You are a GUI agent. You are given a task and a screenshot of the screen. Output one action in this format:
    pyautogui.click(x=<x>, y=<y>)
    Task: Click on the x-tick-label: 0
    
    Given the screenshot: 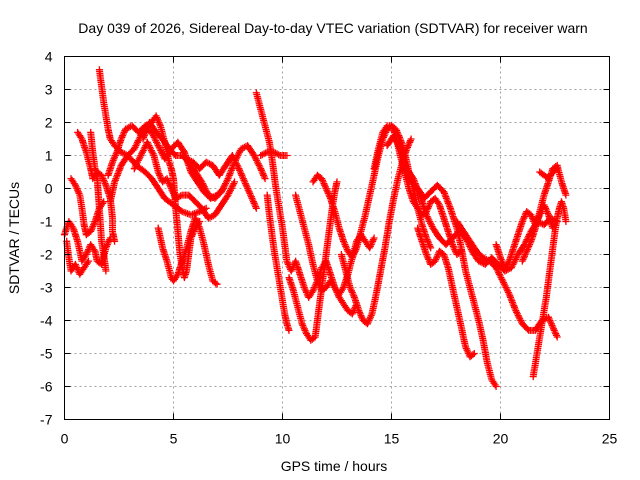 What is the action you would take?
    pyautogui.click(x=65, y=439)
    